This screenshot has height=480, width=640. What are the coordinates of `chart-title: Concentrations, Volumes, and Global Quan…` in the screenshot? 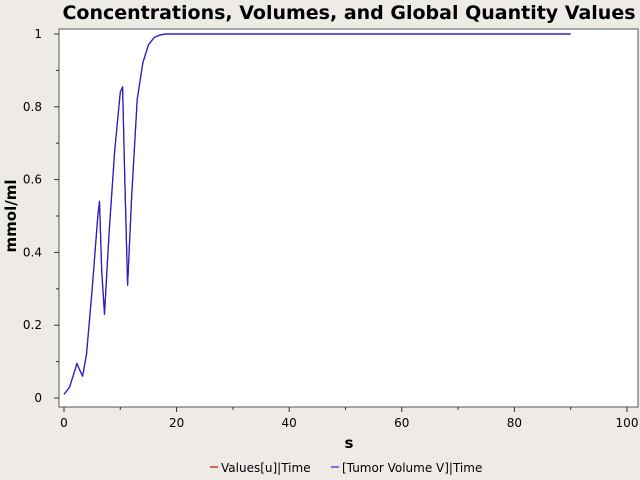 It's located at (348, 13).